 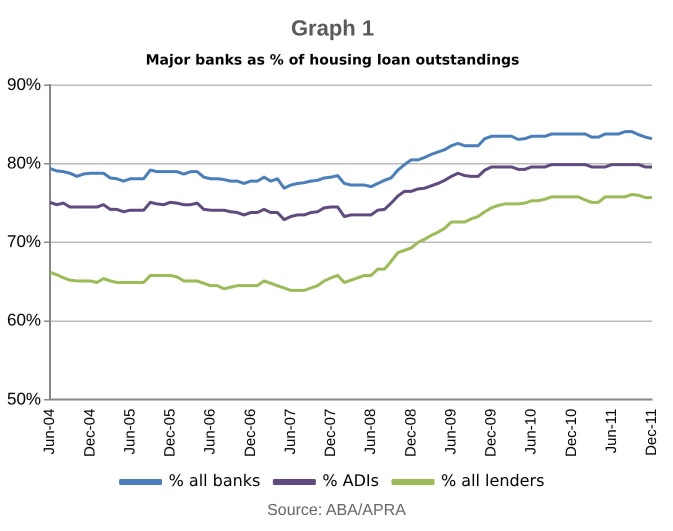 What do you see at coordinates (491, 433) in the screenshot?
I see `x-tick-label: Dec-09` at bounding box center [491, 433].